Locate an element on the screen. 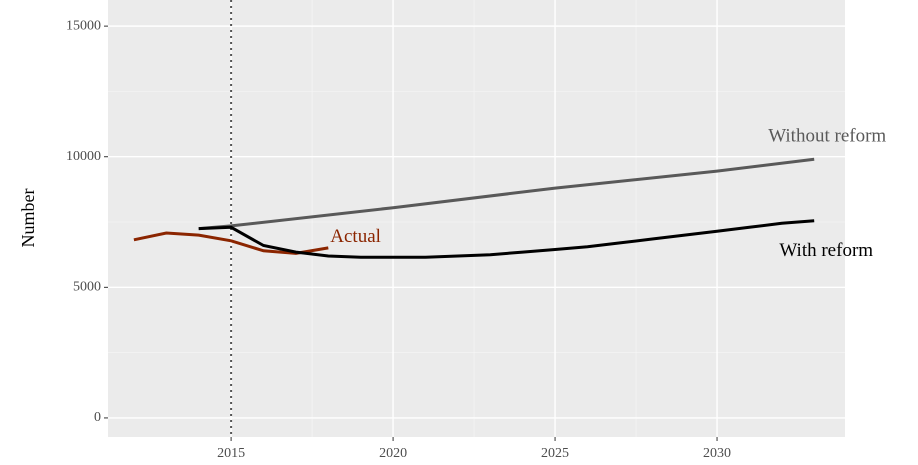 This screenshot has width=918, height=465. series-label: Without reform is located at coordinates (827, 136).